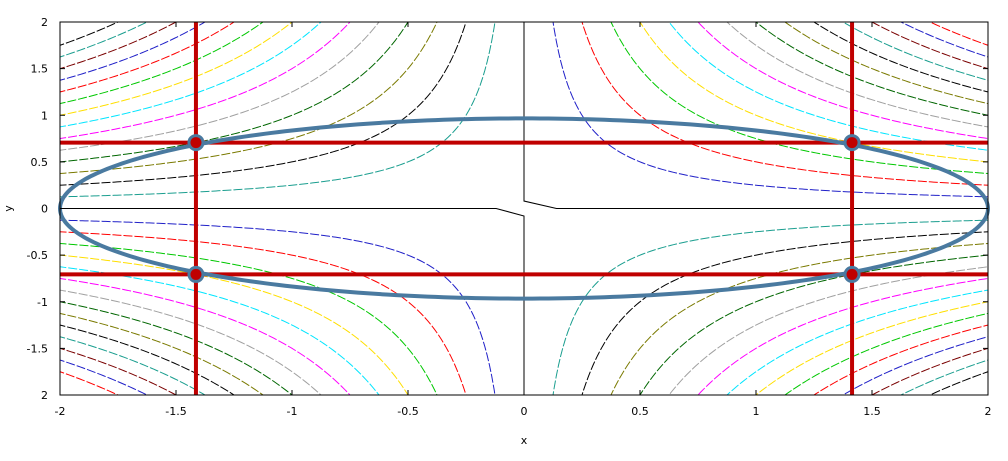 This screenshot has width=1008, height=461. Describe the element at coordinates (407, 411) in the screenshot. I see `x-tick-label: -0.5` at that location.